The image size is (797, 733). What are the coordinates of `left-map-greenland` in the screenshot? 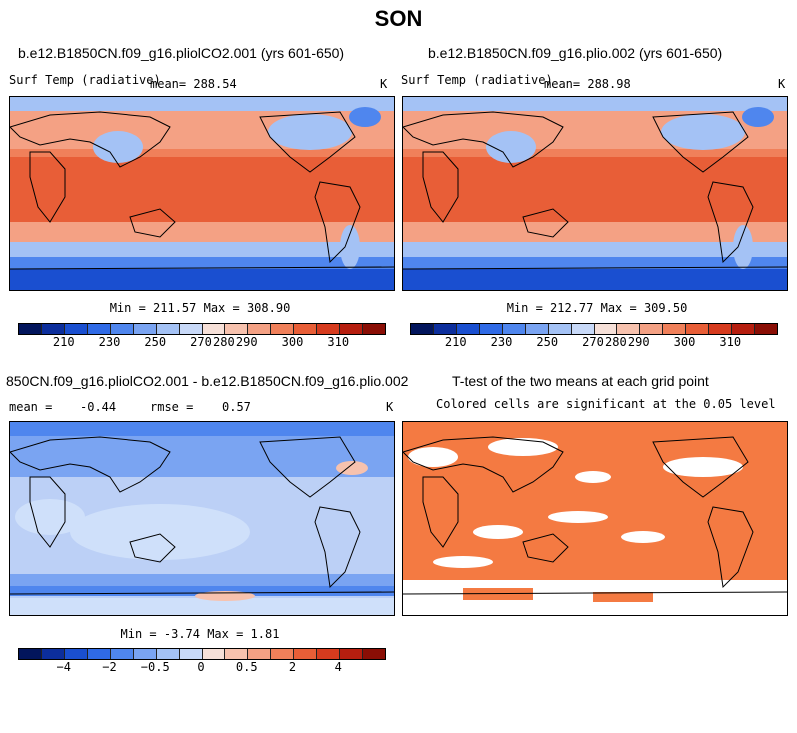 It's located at (365, 117).